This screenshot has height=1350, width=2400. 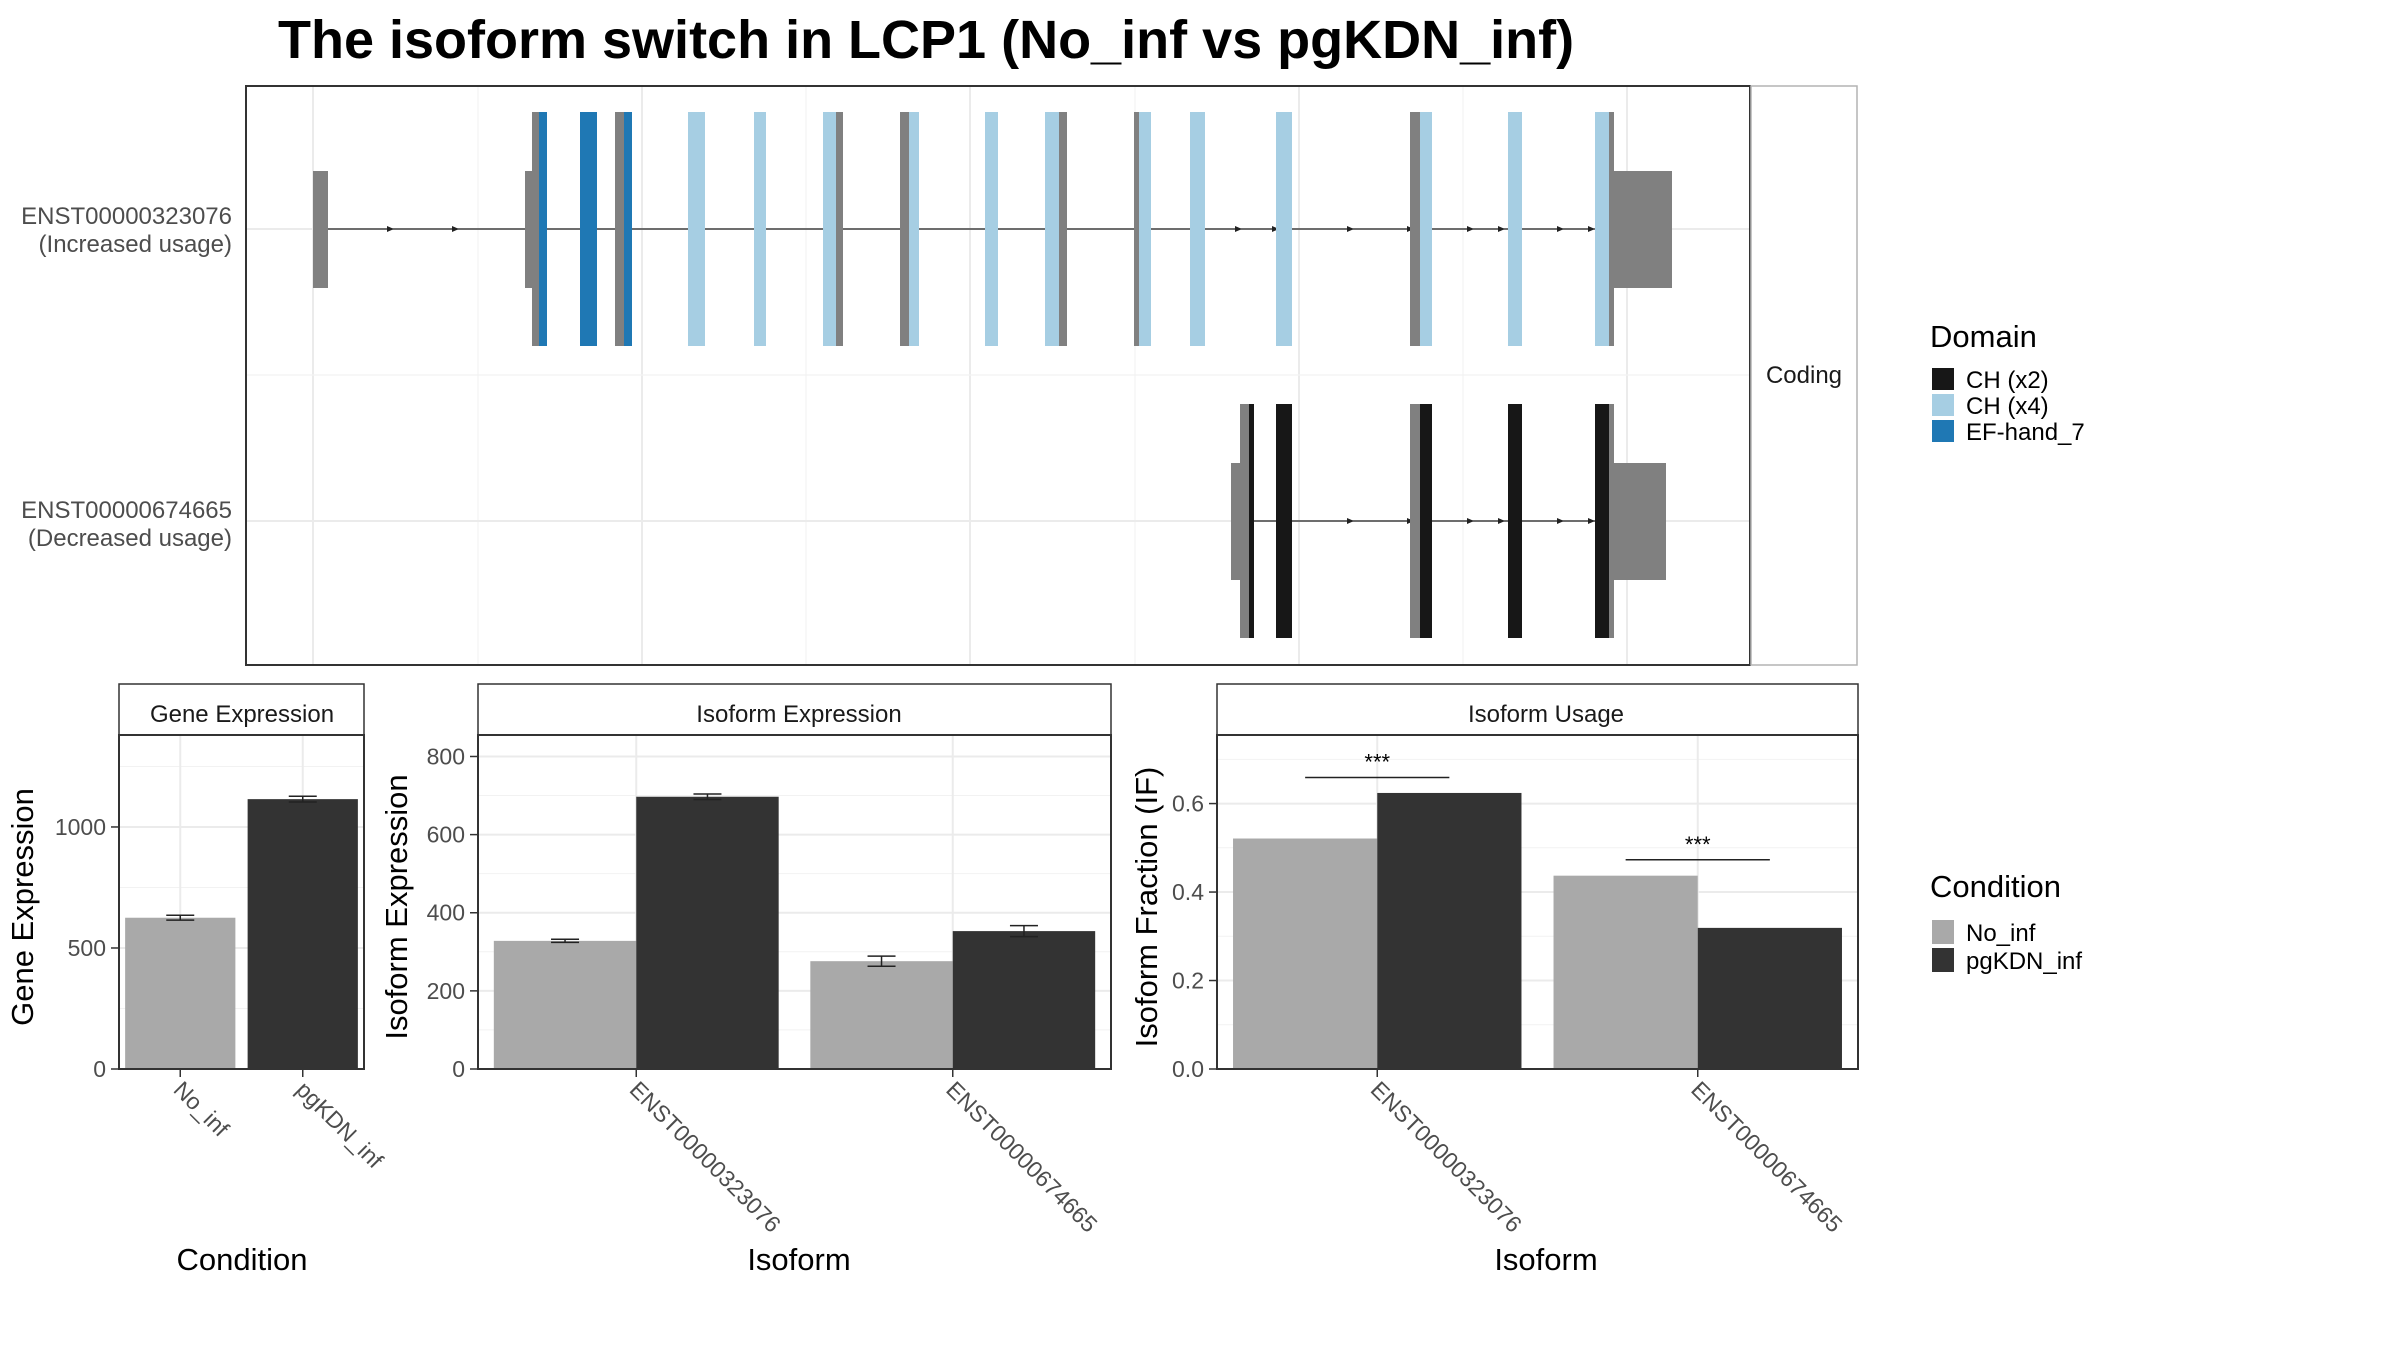 I want to click on isoform-usage-strip-label: Isoform Usage, so click(x=1546, y=714).